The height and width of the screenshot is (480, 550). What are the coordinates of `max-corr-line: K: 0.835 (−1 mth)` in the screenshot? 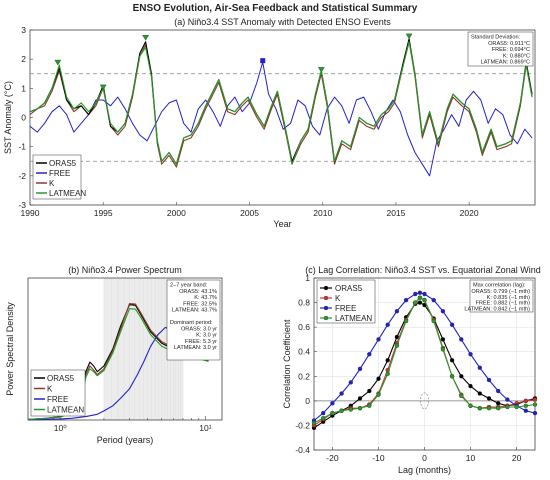 It's located at (509, 298).